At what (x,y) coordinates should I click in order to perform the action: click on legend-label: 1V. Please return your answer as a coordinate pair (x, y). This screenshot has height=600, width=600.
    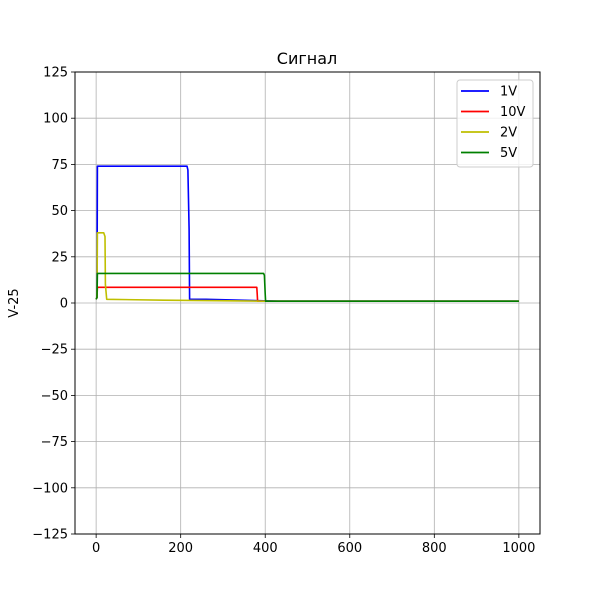
    Looking at the image, I should click on (508, 92).